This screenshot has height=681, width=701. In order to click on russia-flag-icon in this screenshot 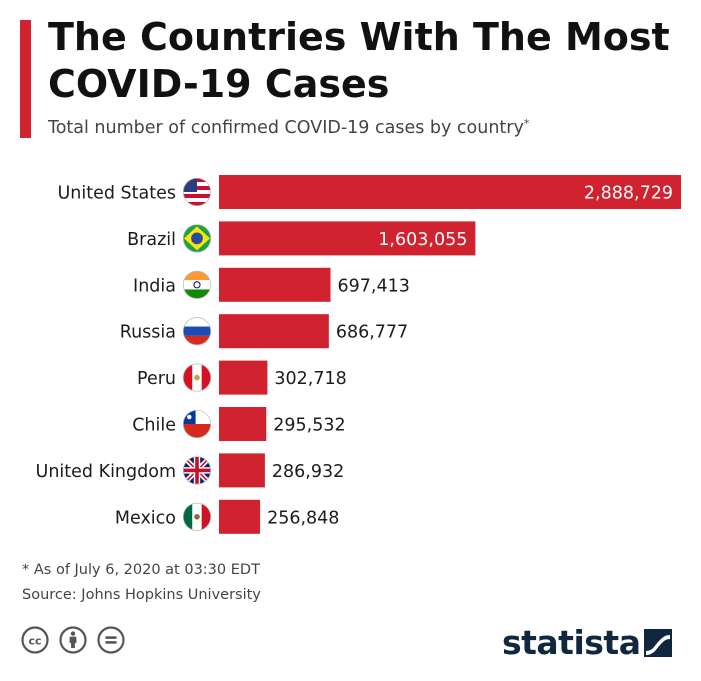, I will do `click(197, 331)`.